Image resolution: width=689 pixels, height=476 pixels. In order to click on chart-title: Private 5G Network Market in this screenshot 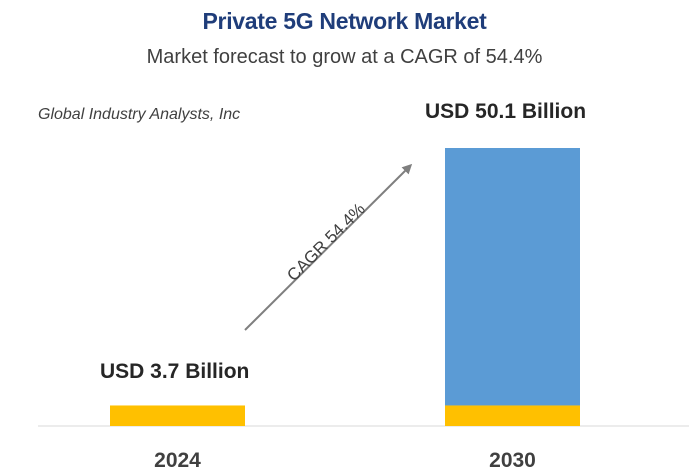, I will do `click(344, 21)`.